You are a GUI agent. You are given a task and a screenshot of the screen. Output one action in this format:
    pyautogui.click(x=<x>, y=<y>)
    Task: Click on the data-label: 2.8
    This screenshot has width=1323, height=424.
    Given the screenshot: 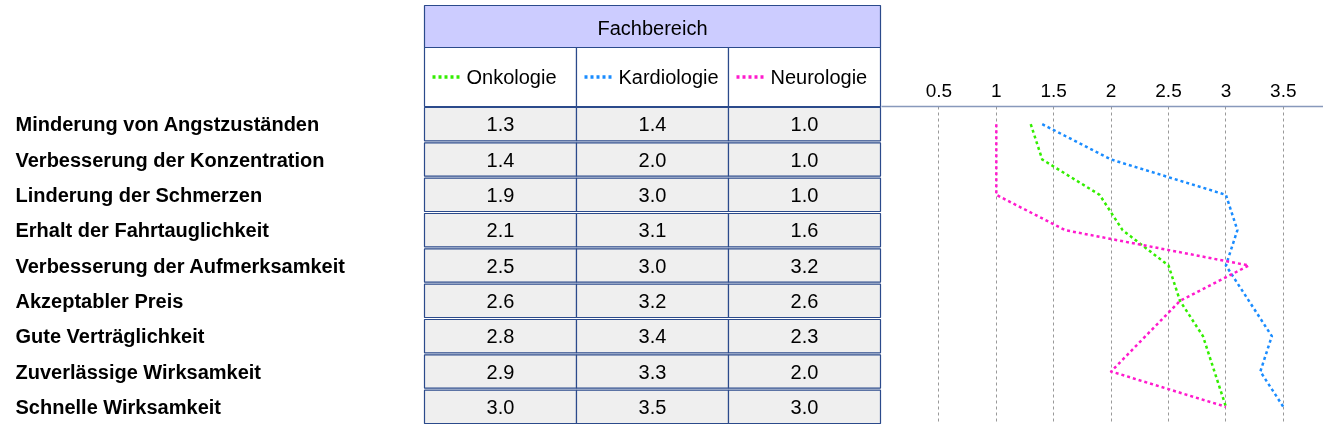 What is the action you would take?
    pyautogui.click(x=500, y=336)
    